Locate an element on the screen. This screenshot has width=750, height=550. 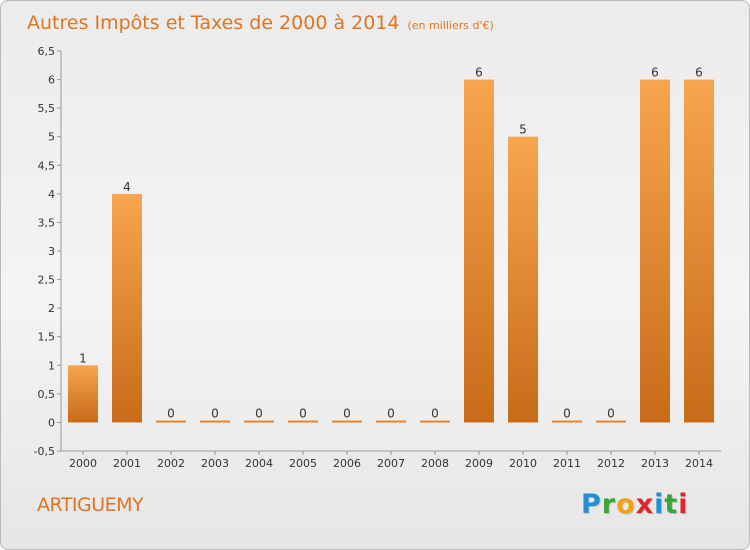
x-tick-label: 2007 is located at coordinates (391, 463).